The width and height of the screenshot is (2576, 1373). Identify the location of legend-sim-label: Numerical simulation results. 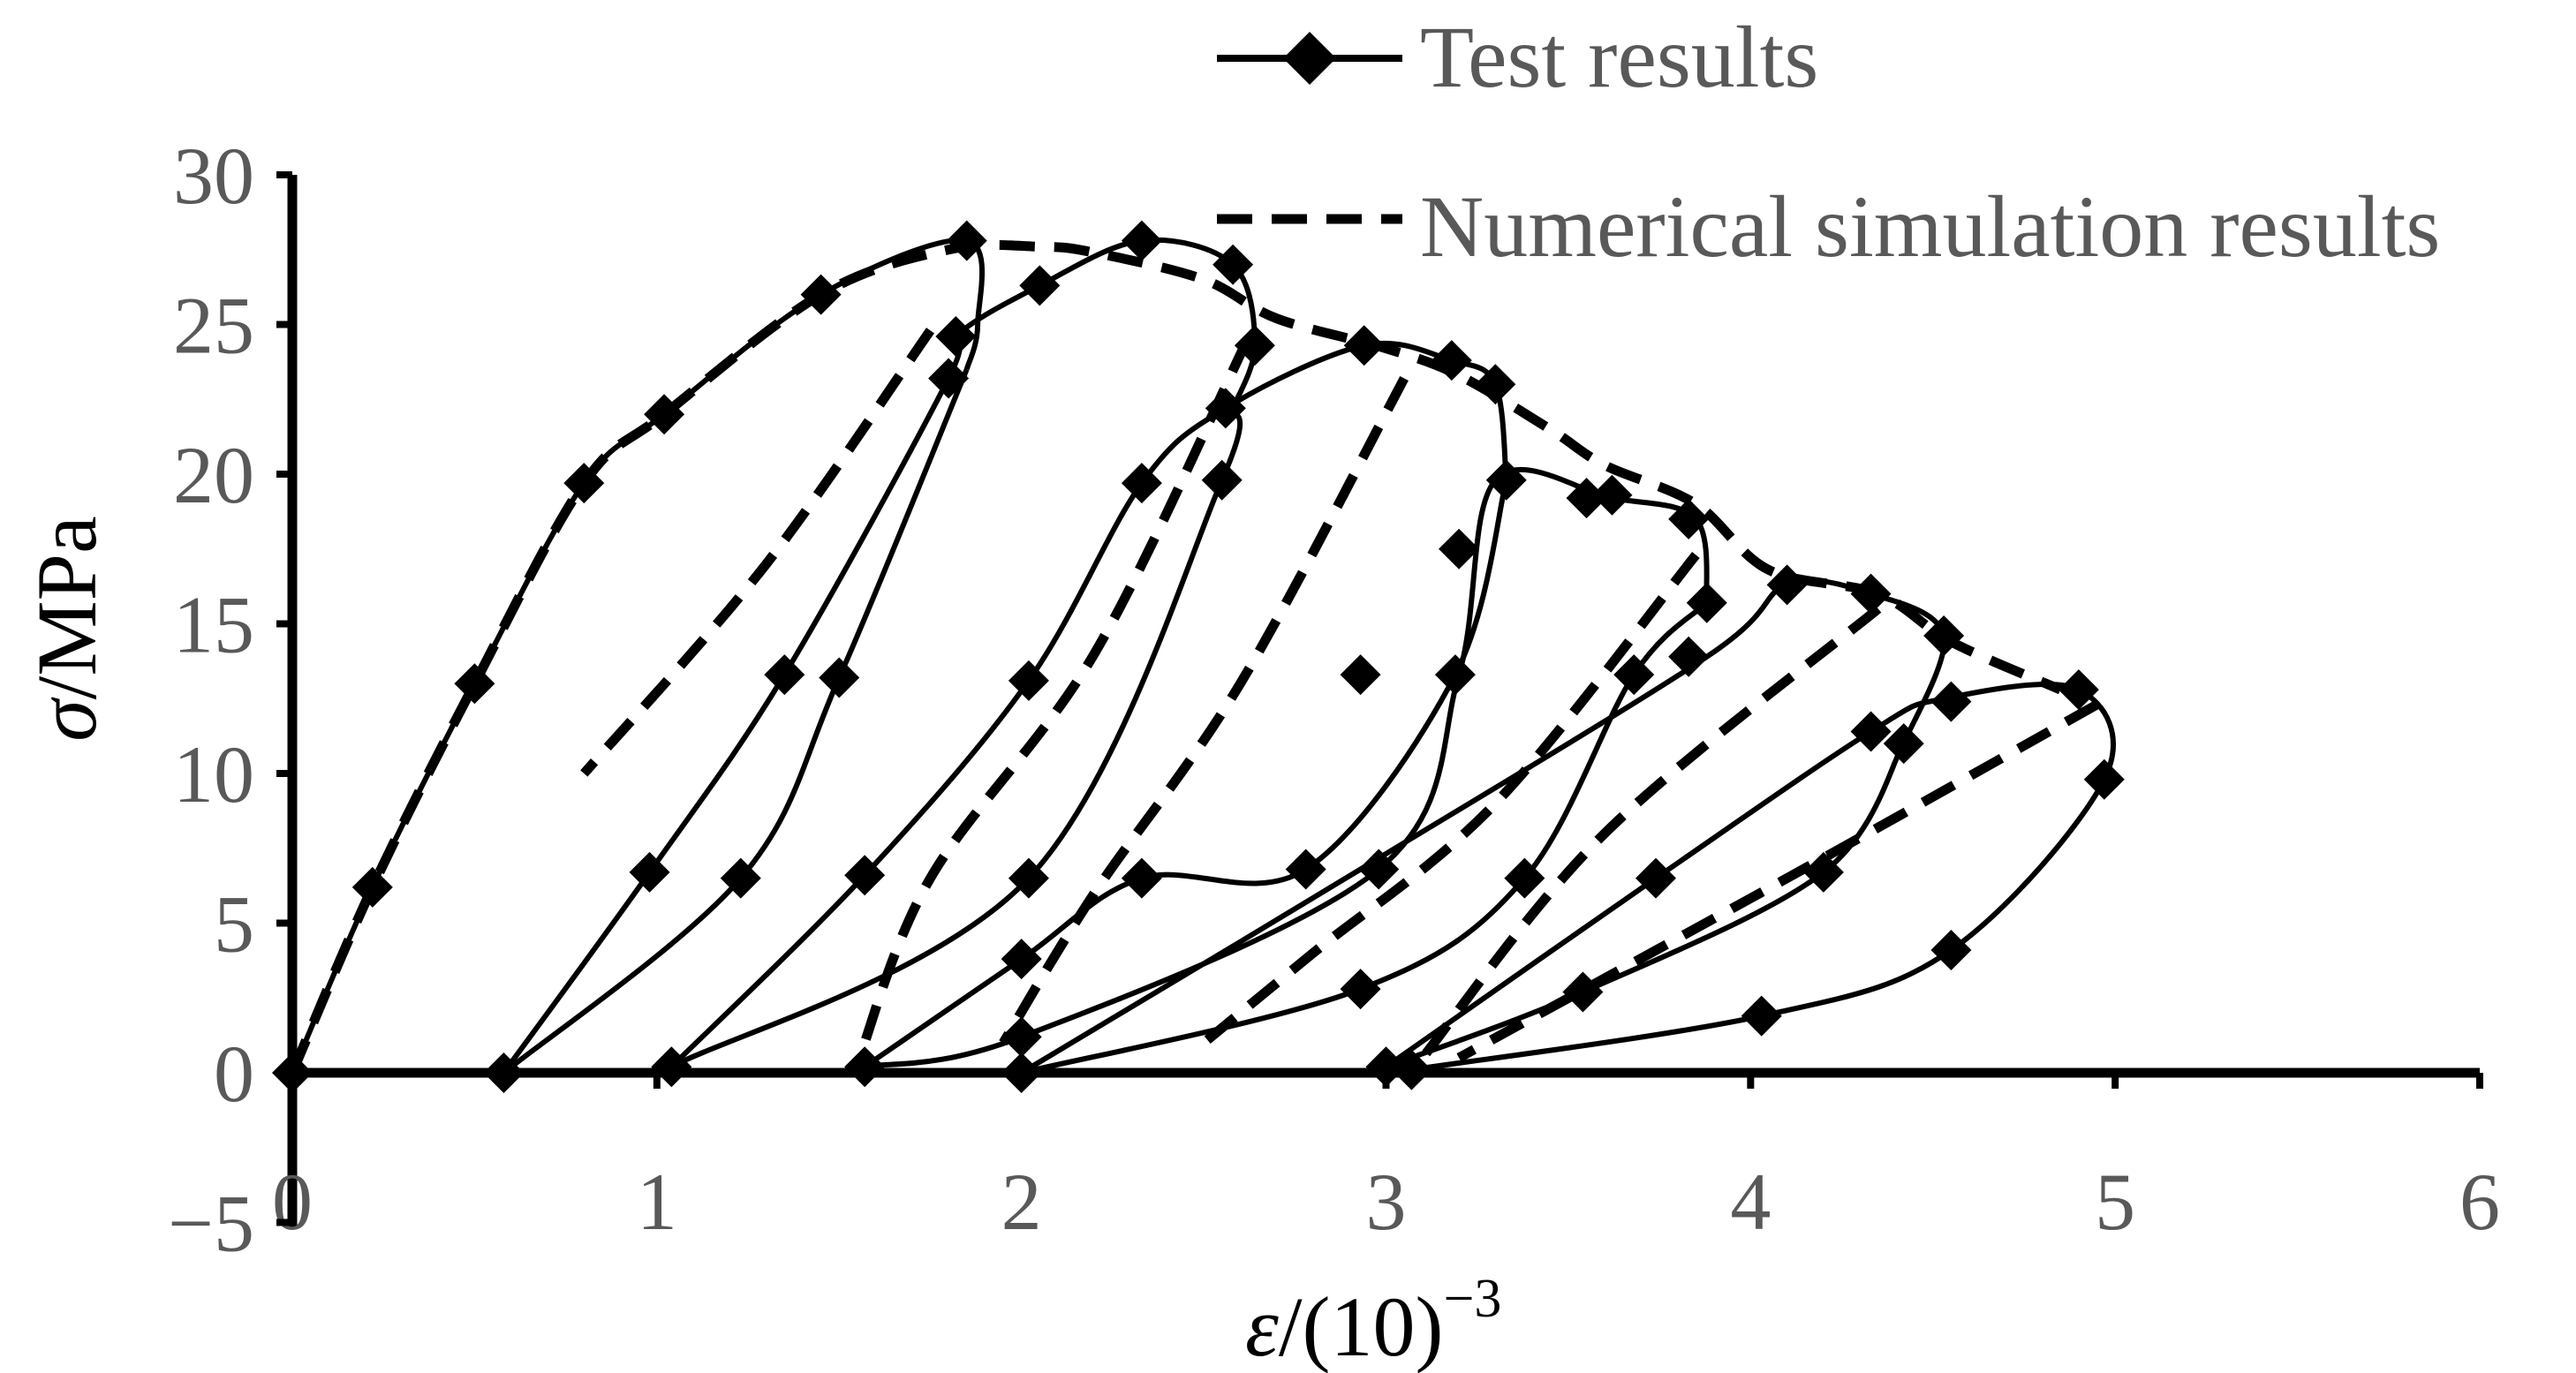
(1930, 226).